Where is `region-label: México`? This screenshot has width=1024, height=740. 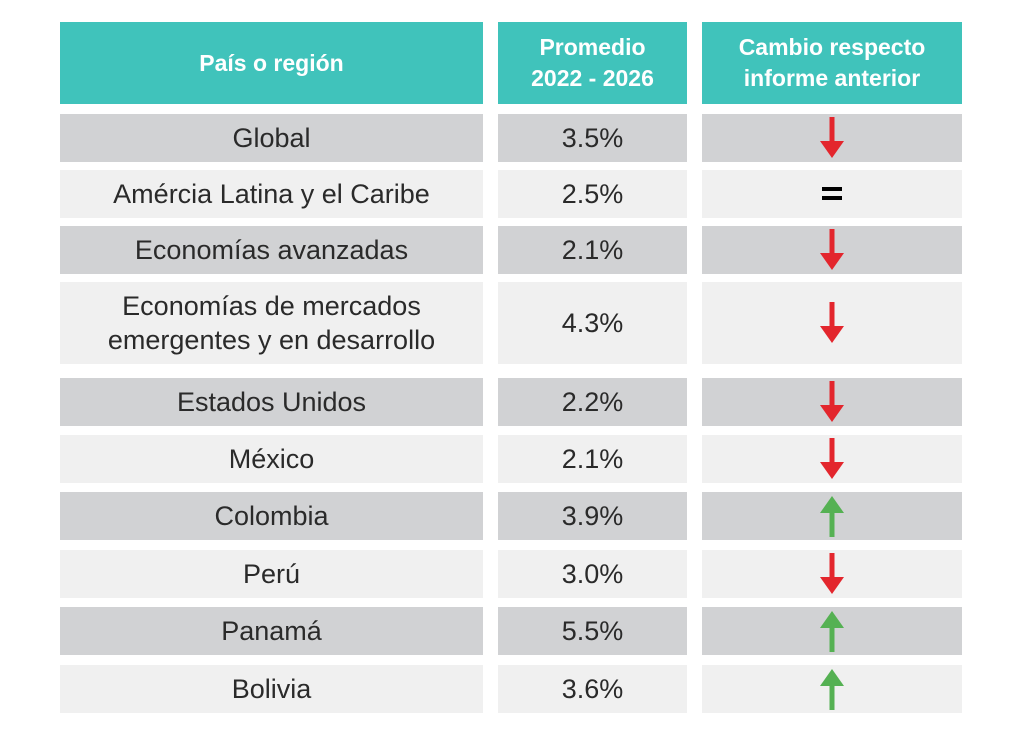
region-label: México is located at coordinates (271, 459).